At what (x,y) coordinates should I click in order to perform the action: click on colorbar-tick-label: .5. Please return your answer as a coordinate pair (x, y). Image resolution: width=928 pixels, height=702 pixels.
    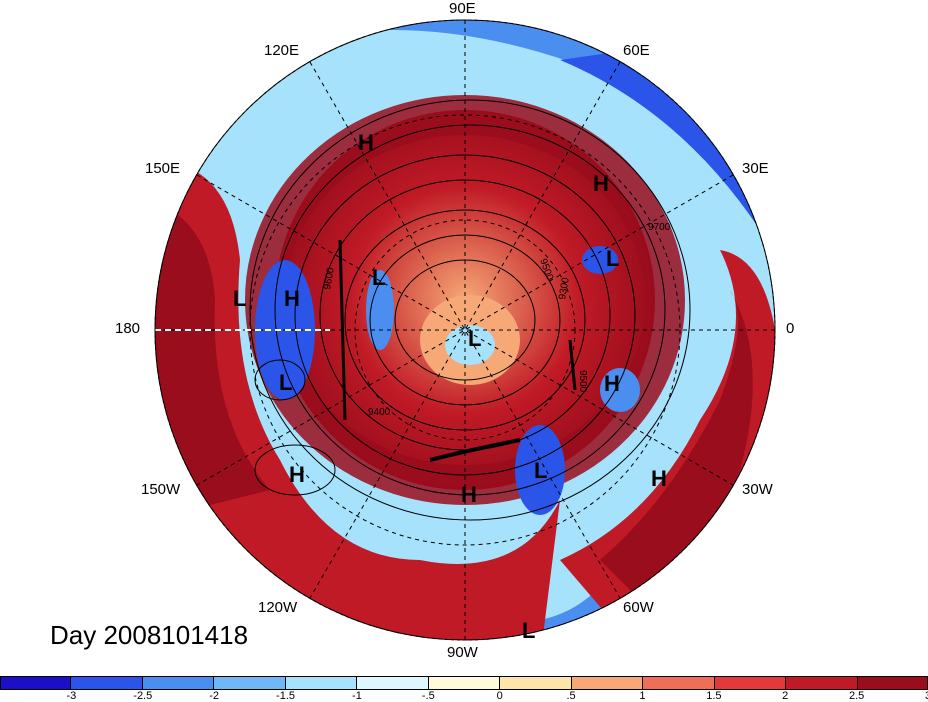
    Looking at the image, I should click on (571, 696).